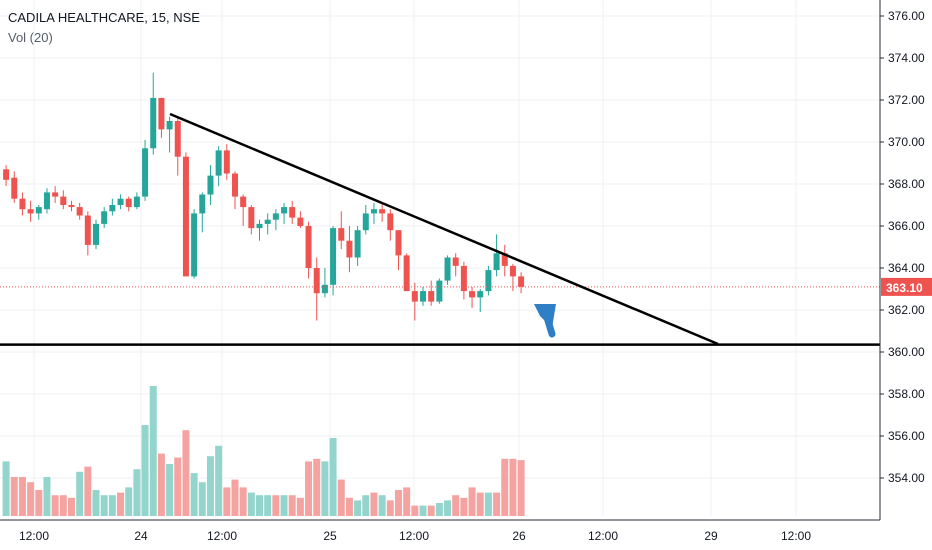 This screenshot has width=932, height=550. What do you see at coordinates (30, 37) in the screenshot?
I see `volume-indicator-label: Vol (20)` at bounding box center [30, 37].